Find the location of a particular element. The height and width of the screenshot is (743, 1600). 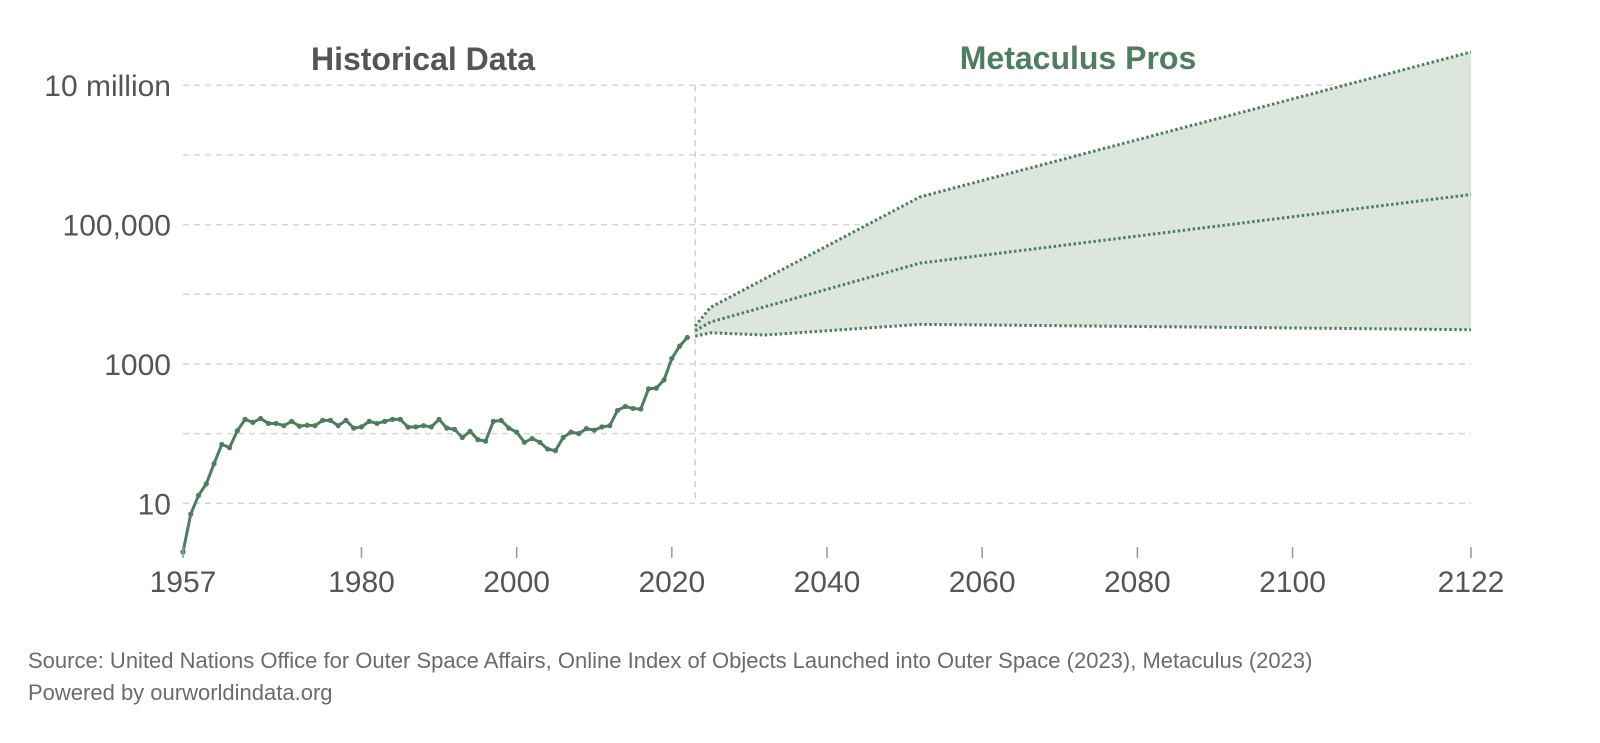

x-tick-label: 2122 is located at coordinates (1471, 582).